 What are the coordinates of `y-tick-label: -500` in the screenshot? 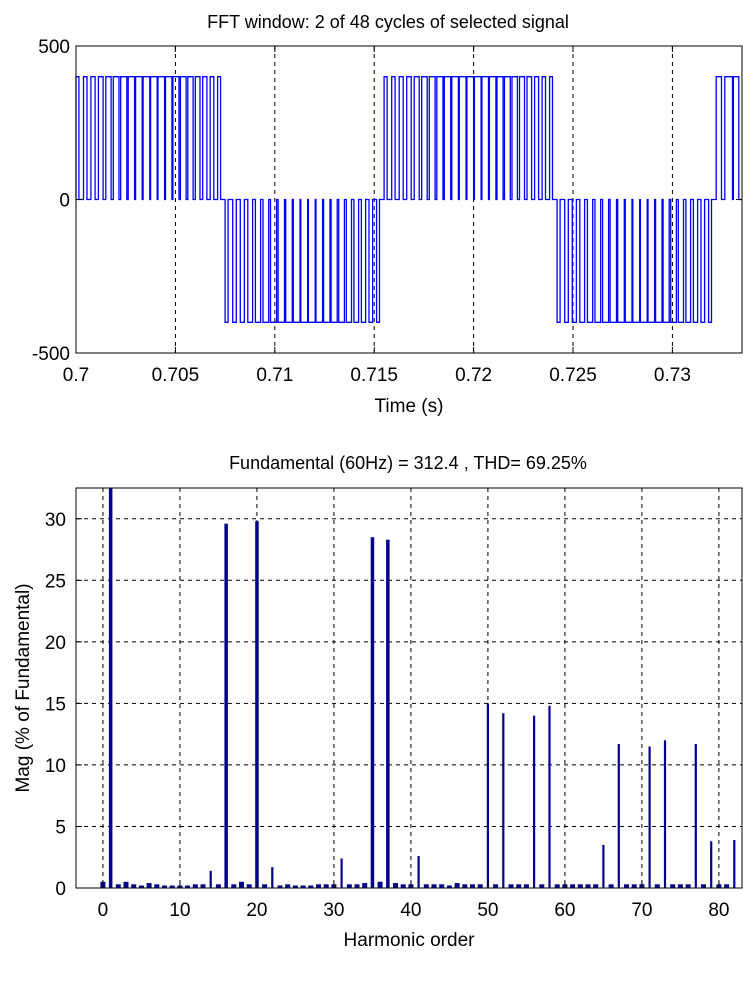 It's located at (51, 354).